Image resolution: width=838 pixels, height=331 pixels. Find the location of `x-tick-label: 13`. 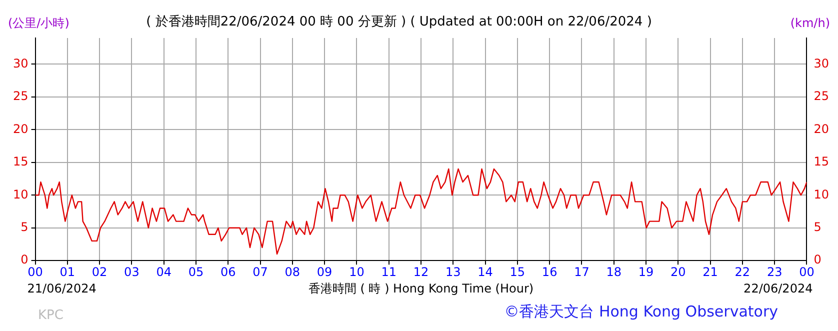

x-tick-label: 13 is located at coordinates (453, 271).